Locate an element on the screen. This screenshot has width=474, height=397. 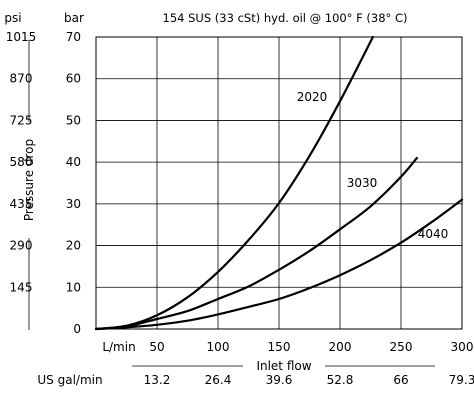
x-tick-label-usgpm: 79.3 is located at coordinates (461, 380).